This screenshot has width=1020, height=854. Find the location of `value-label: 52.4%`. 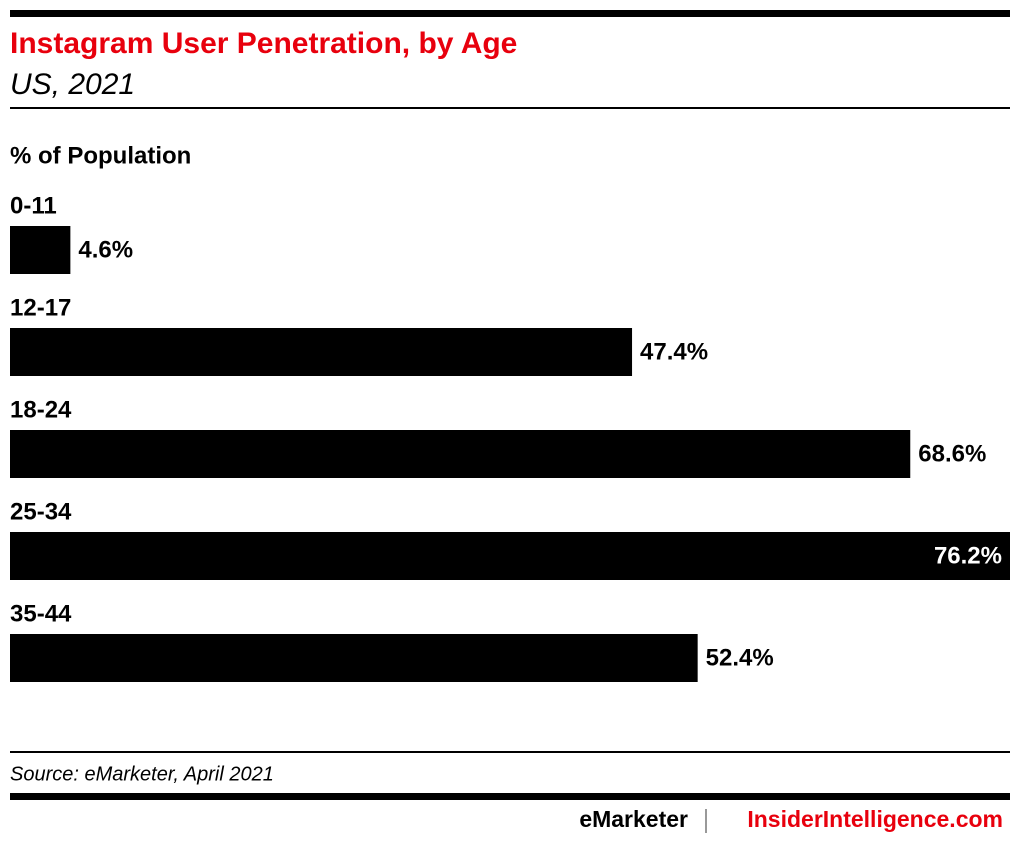

value-label: 52.4% is located at coordinates (740, 657).